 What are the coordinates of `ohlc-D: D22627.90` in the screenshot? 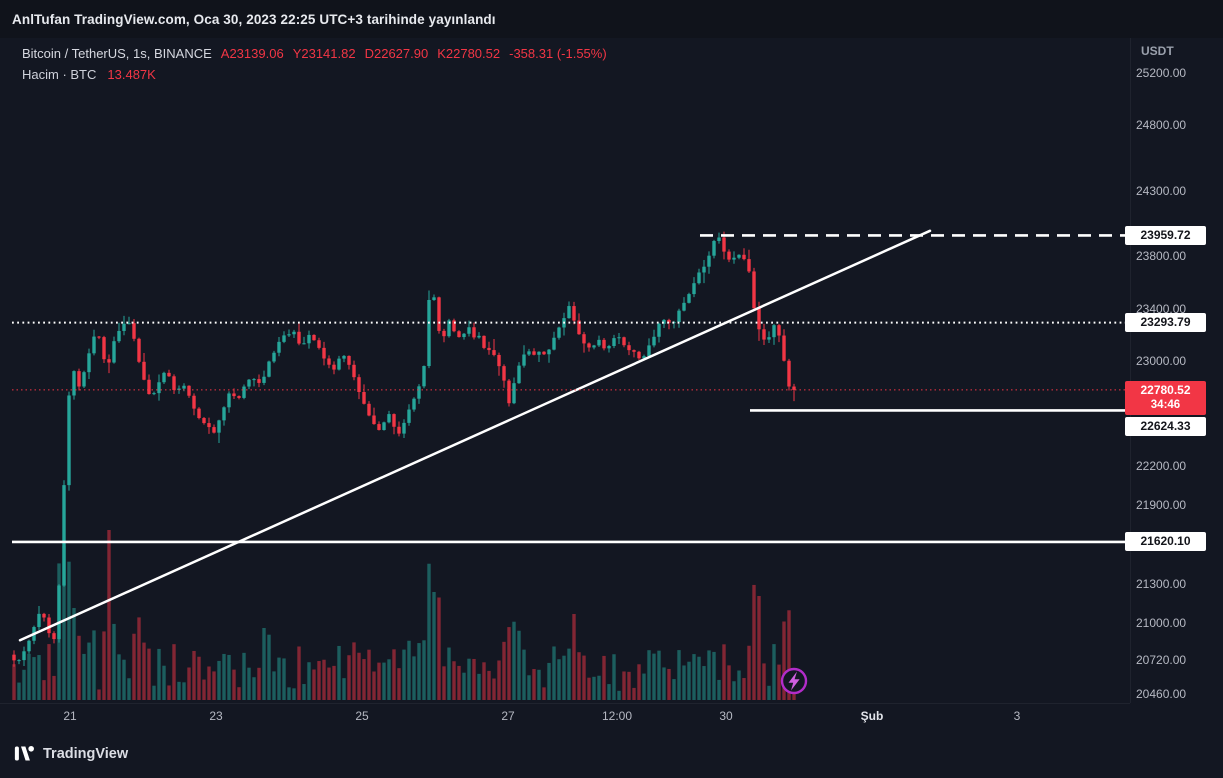 It's located at (396, 53).